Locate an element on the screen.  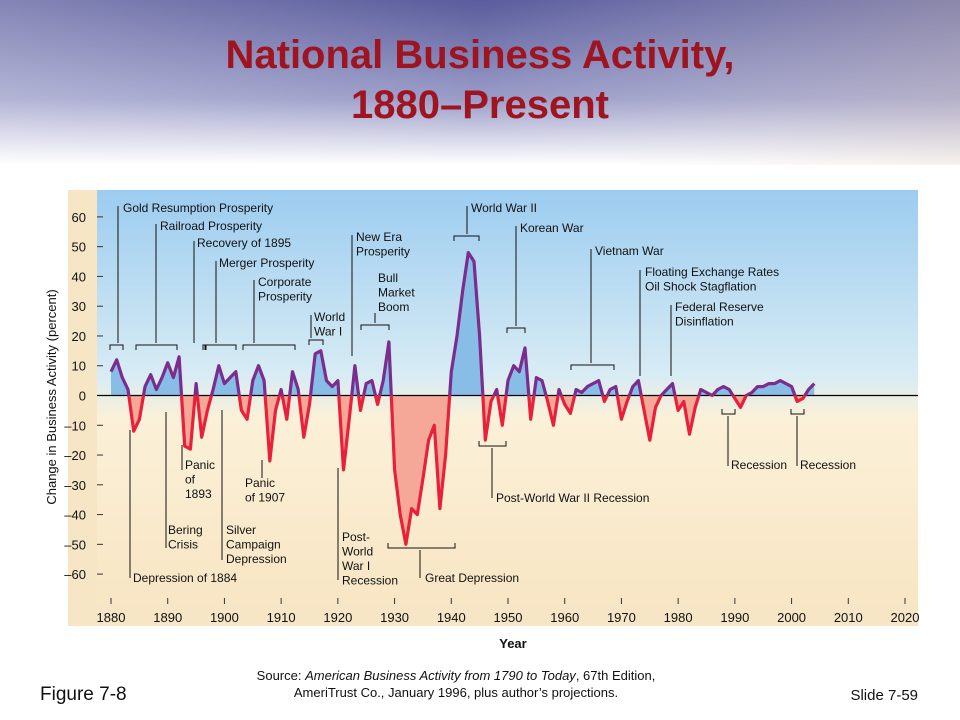
x-tick-label: 1960 is located at coordinates (564, 617).